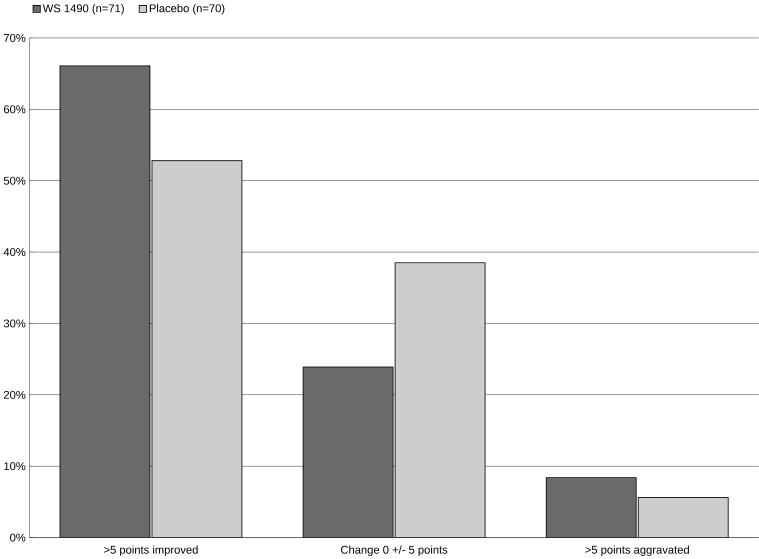 The width and height of the screenshot is (759, 559). Describe the element at coordinates (15, 466) in the screenshot. I see `y-tick-label: 10%` at that location.